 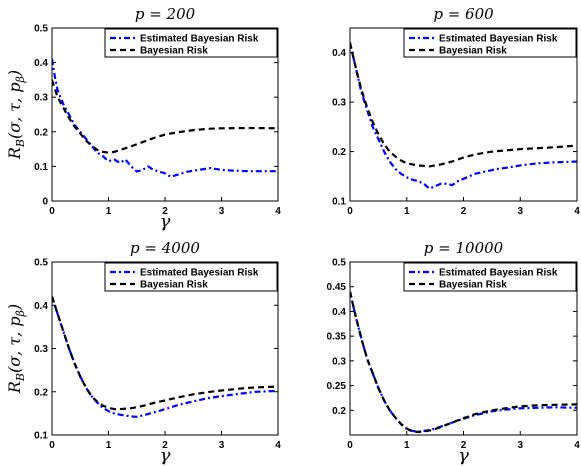 What do you see at coordinates (464, 248) in the screenshot?
I see `chart-title: p = 10000` at bounding box center [464, 248].